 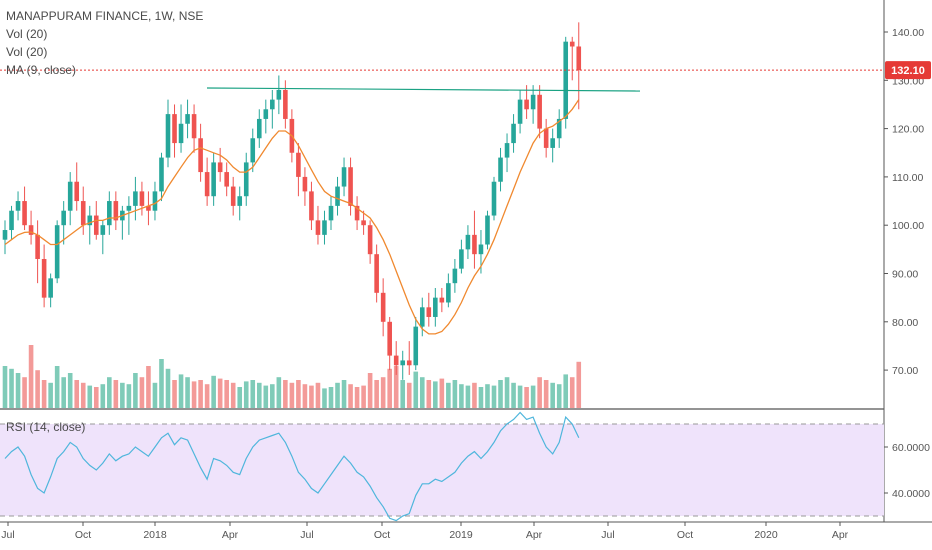 What do you see at coordinates (7, 535) in the screenshot?
I see `time-tick-label: Jul` at bounding box center [7, 535].